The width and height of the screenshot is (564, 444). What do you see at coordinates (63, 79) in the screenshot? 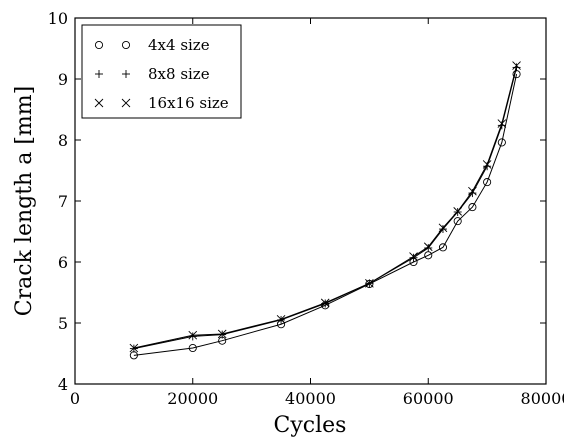
I see `y-tick-label: 9` at bounding box center [63, 79].